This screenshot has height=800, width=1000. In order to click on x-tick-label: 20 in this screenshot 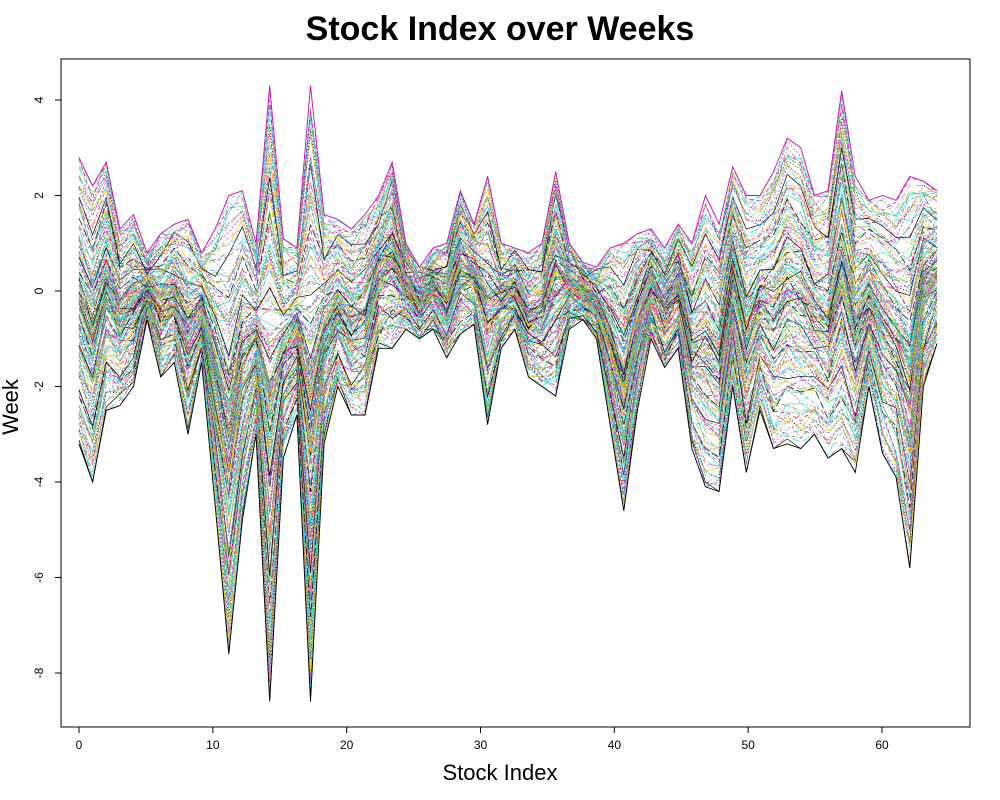, I will do `click(347, 745)`.